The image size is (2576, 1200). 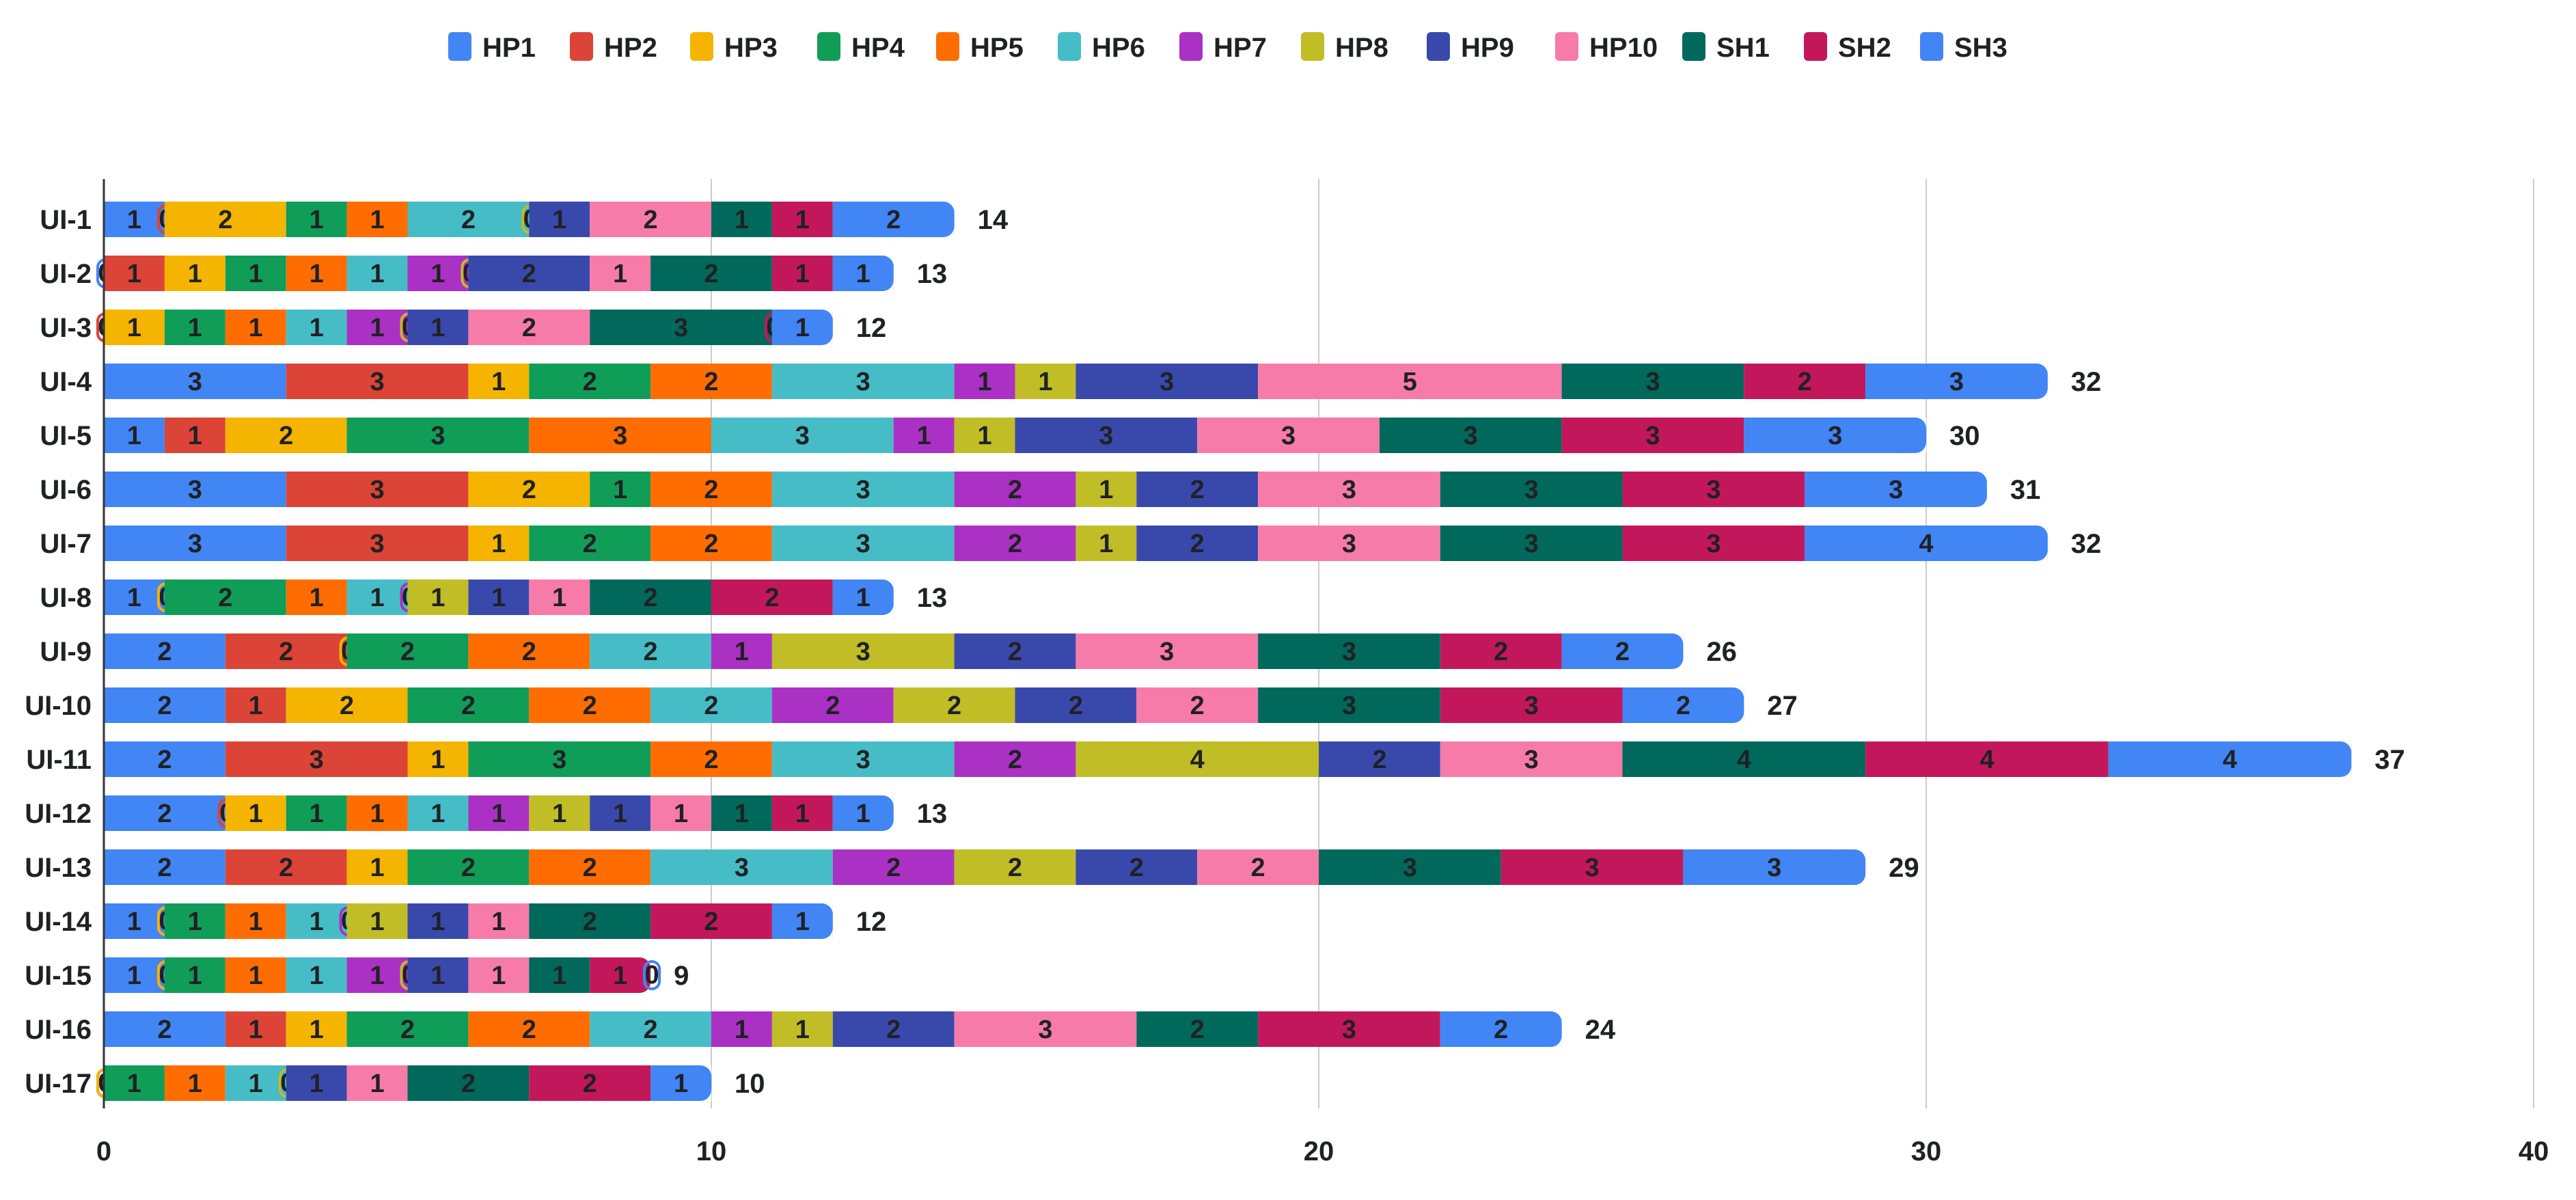 I want to click on total-label: 26, so click(x=1721, y=652).